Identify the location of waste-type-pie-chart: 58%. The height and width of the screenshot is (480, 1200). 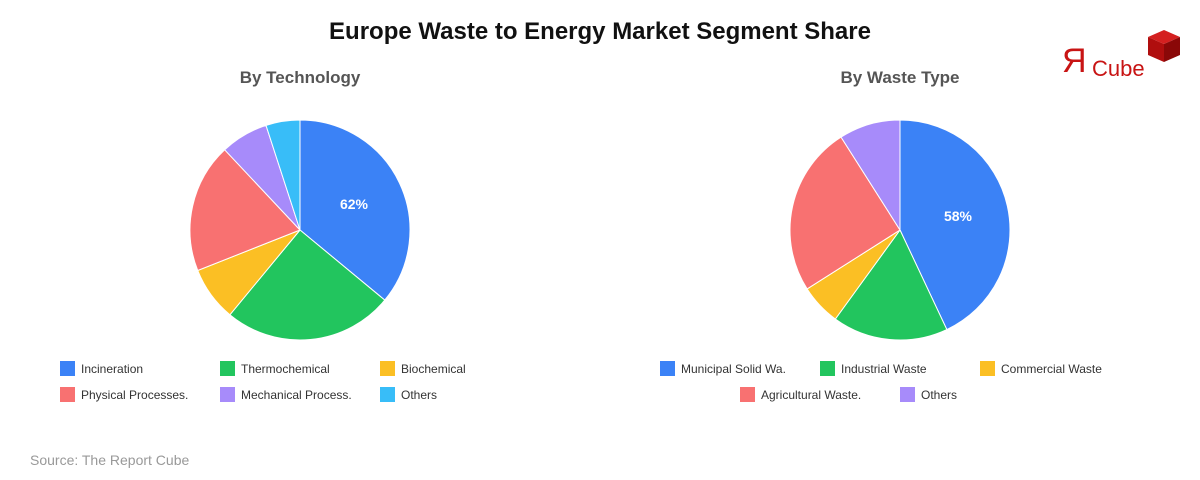
(900, 230).